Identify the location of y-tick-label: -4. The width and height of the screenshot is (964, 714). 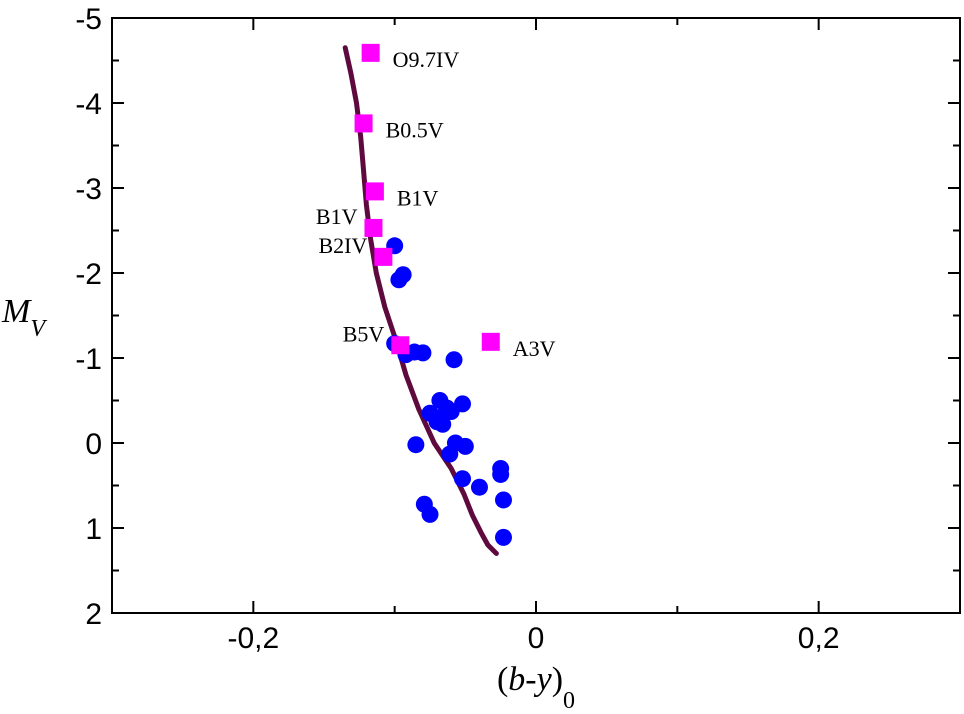
(88, 104).